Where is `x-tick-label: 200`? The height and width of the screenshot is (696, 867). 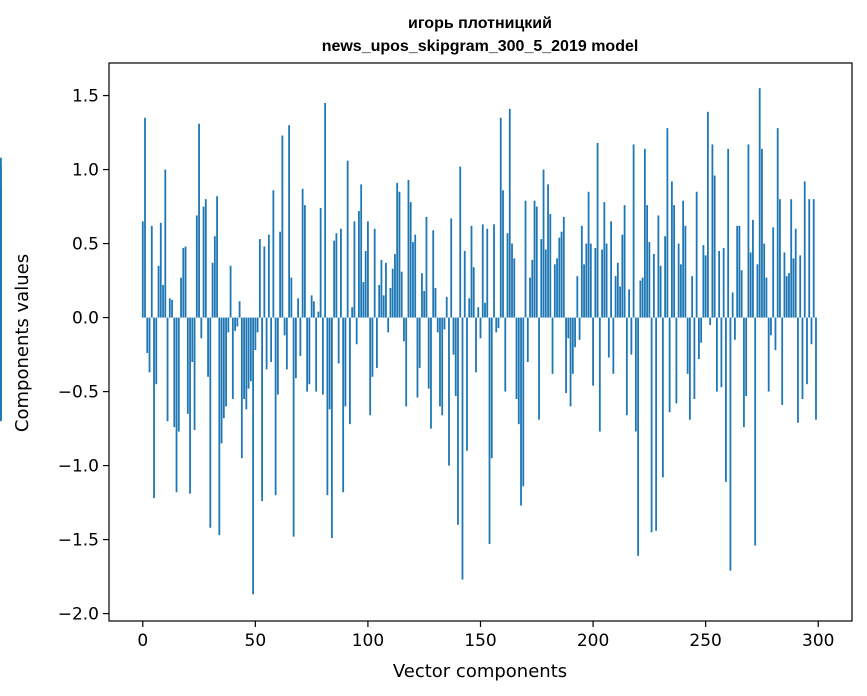 x-tick-label: 200 is located at coordinates (593, 641).